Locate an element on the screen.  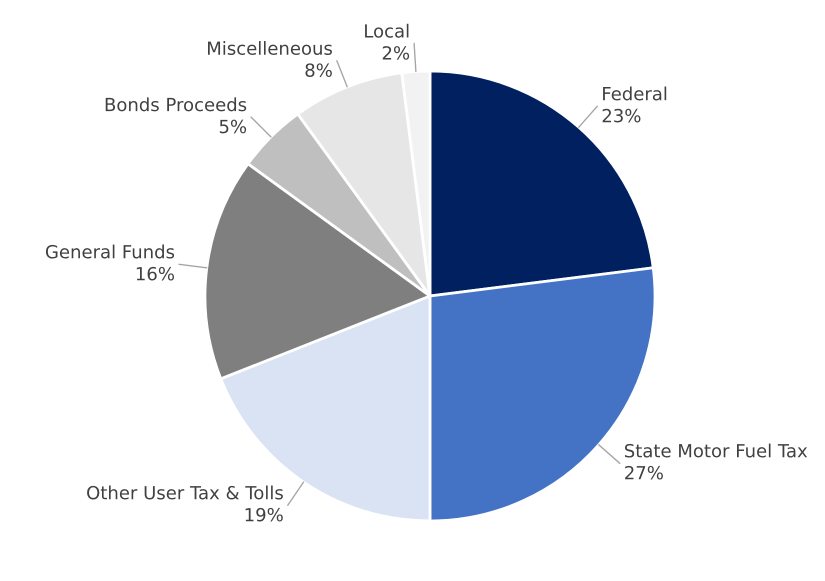
slice-label: State Motor Fuel Tax is located at coordinates (716, 451).